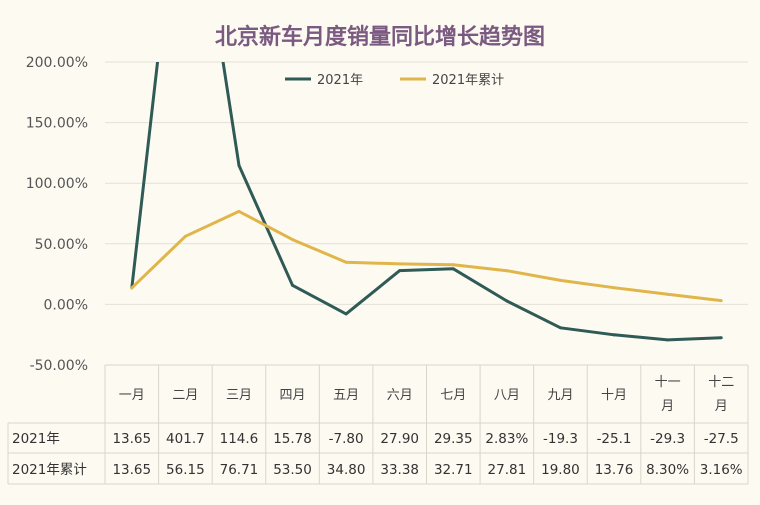 This screenshot has width=760, height=505. Describe the element at coordinates (399, 439) in the screenshot. I see `table-cell: 27.90` at that location.